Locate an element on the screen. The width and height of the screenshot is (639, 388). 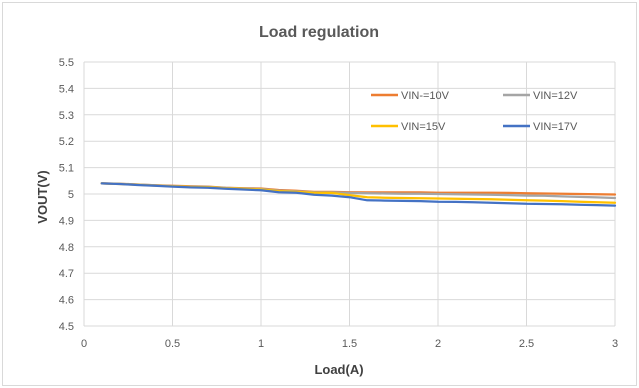
y-tick-label: 4.6 is located at coordinates (66, 301).